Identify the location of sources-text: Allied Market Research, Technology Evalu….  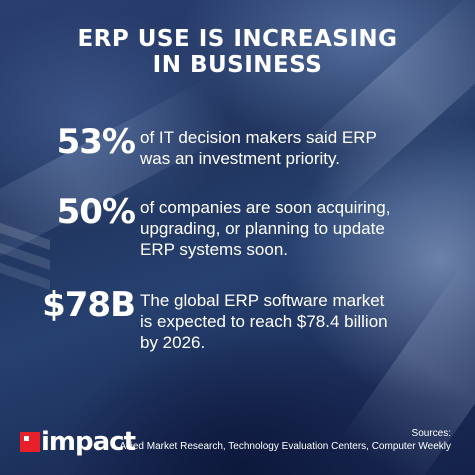
(285, 446).